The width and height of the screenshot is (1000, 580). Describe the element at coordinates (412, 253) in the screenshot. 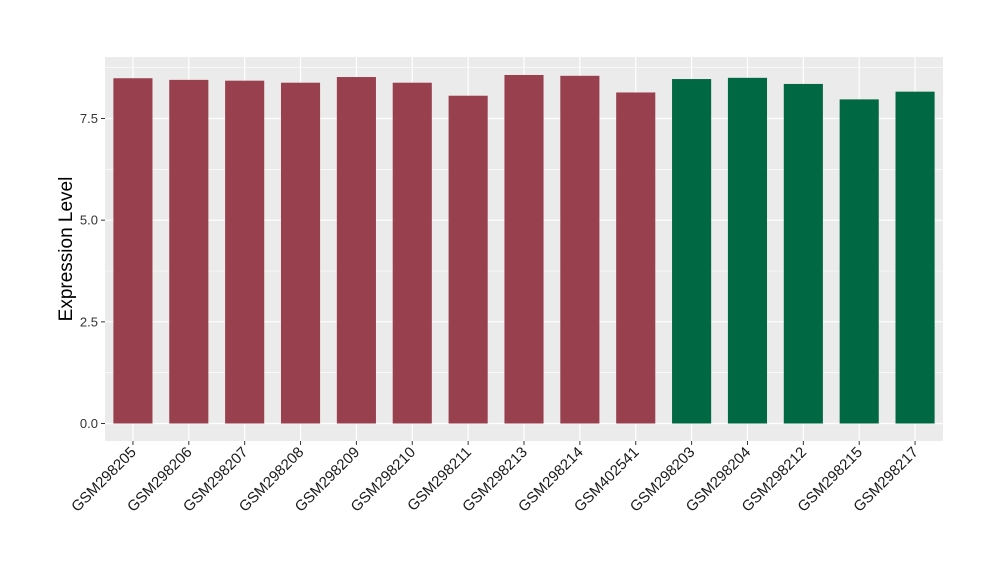

I see `bar-GSM298210` at that location.